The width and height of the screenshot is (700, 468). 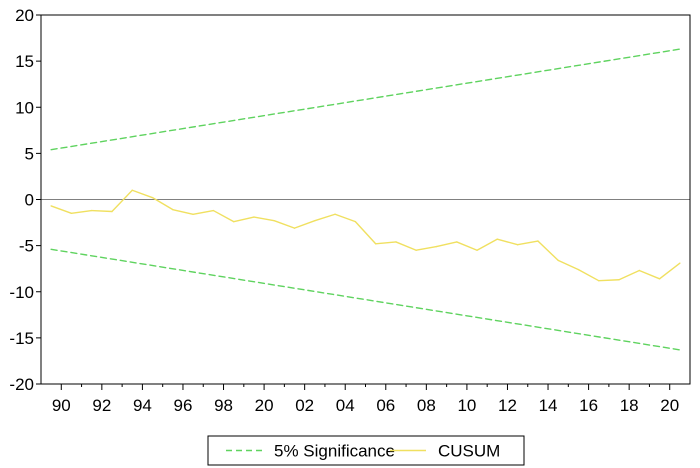 What do you see at coordinates (142, 405) in the screenshot?
I see `x-tick-label-2: 94` at bounding box center [142, 405].